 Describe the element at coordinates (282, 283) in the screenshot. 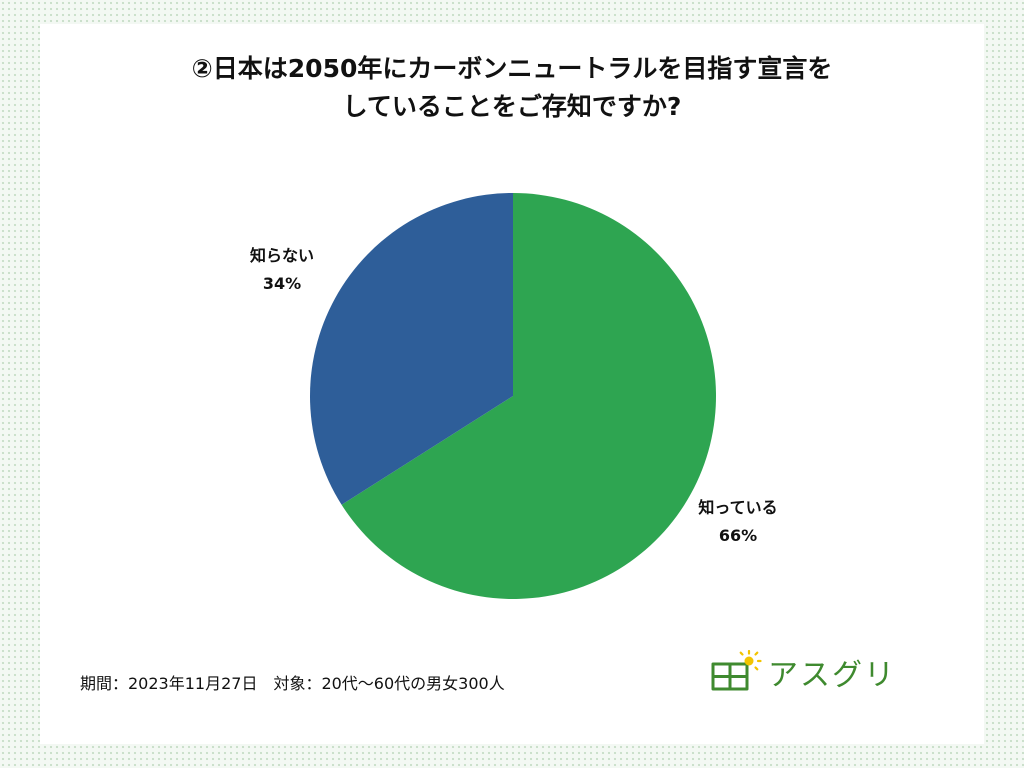

I see `slice-label-not-know-value: 34%` at that location.